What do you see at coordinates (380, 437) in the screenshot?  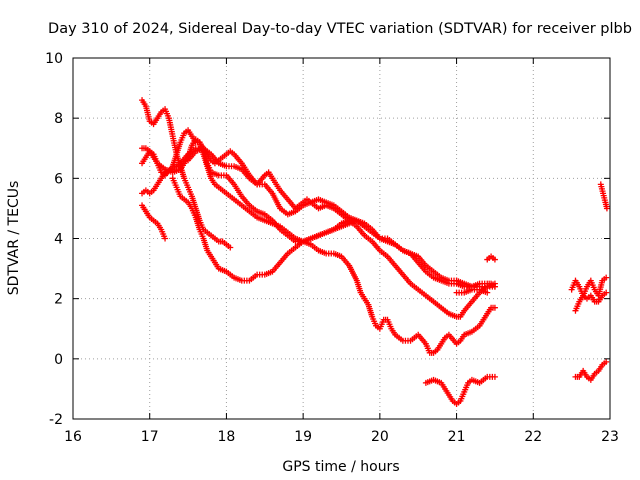 I see `x-tick-label: 20` at bounding box center [380, 437].